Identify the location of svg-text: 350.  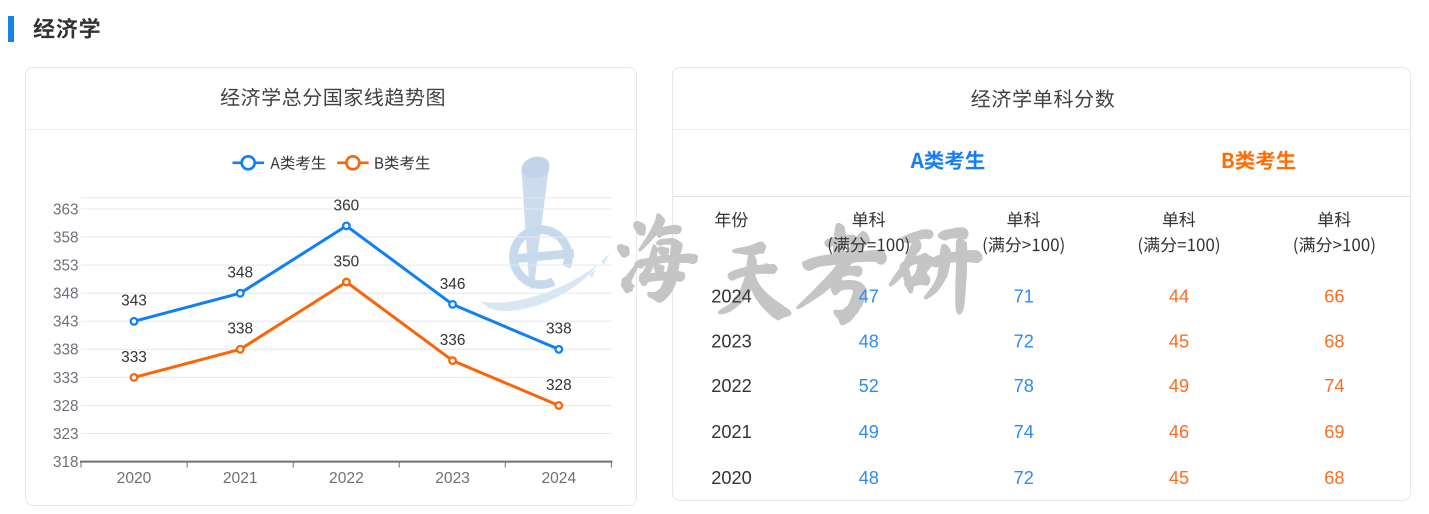
(347, 261).